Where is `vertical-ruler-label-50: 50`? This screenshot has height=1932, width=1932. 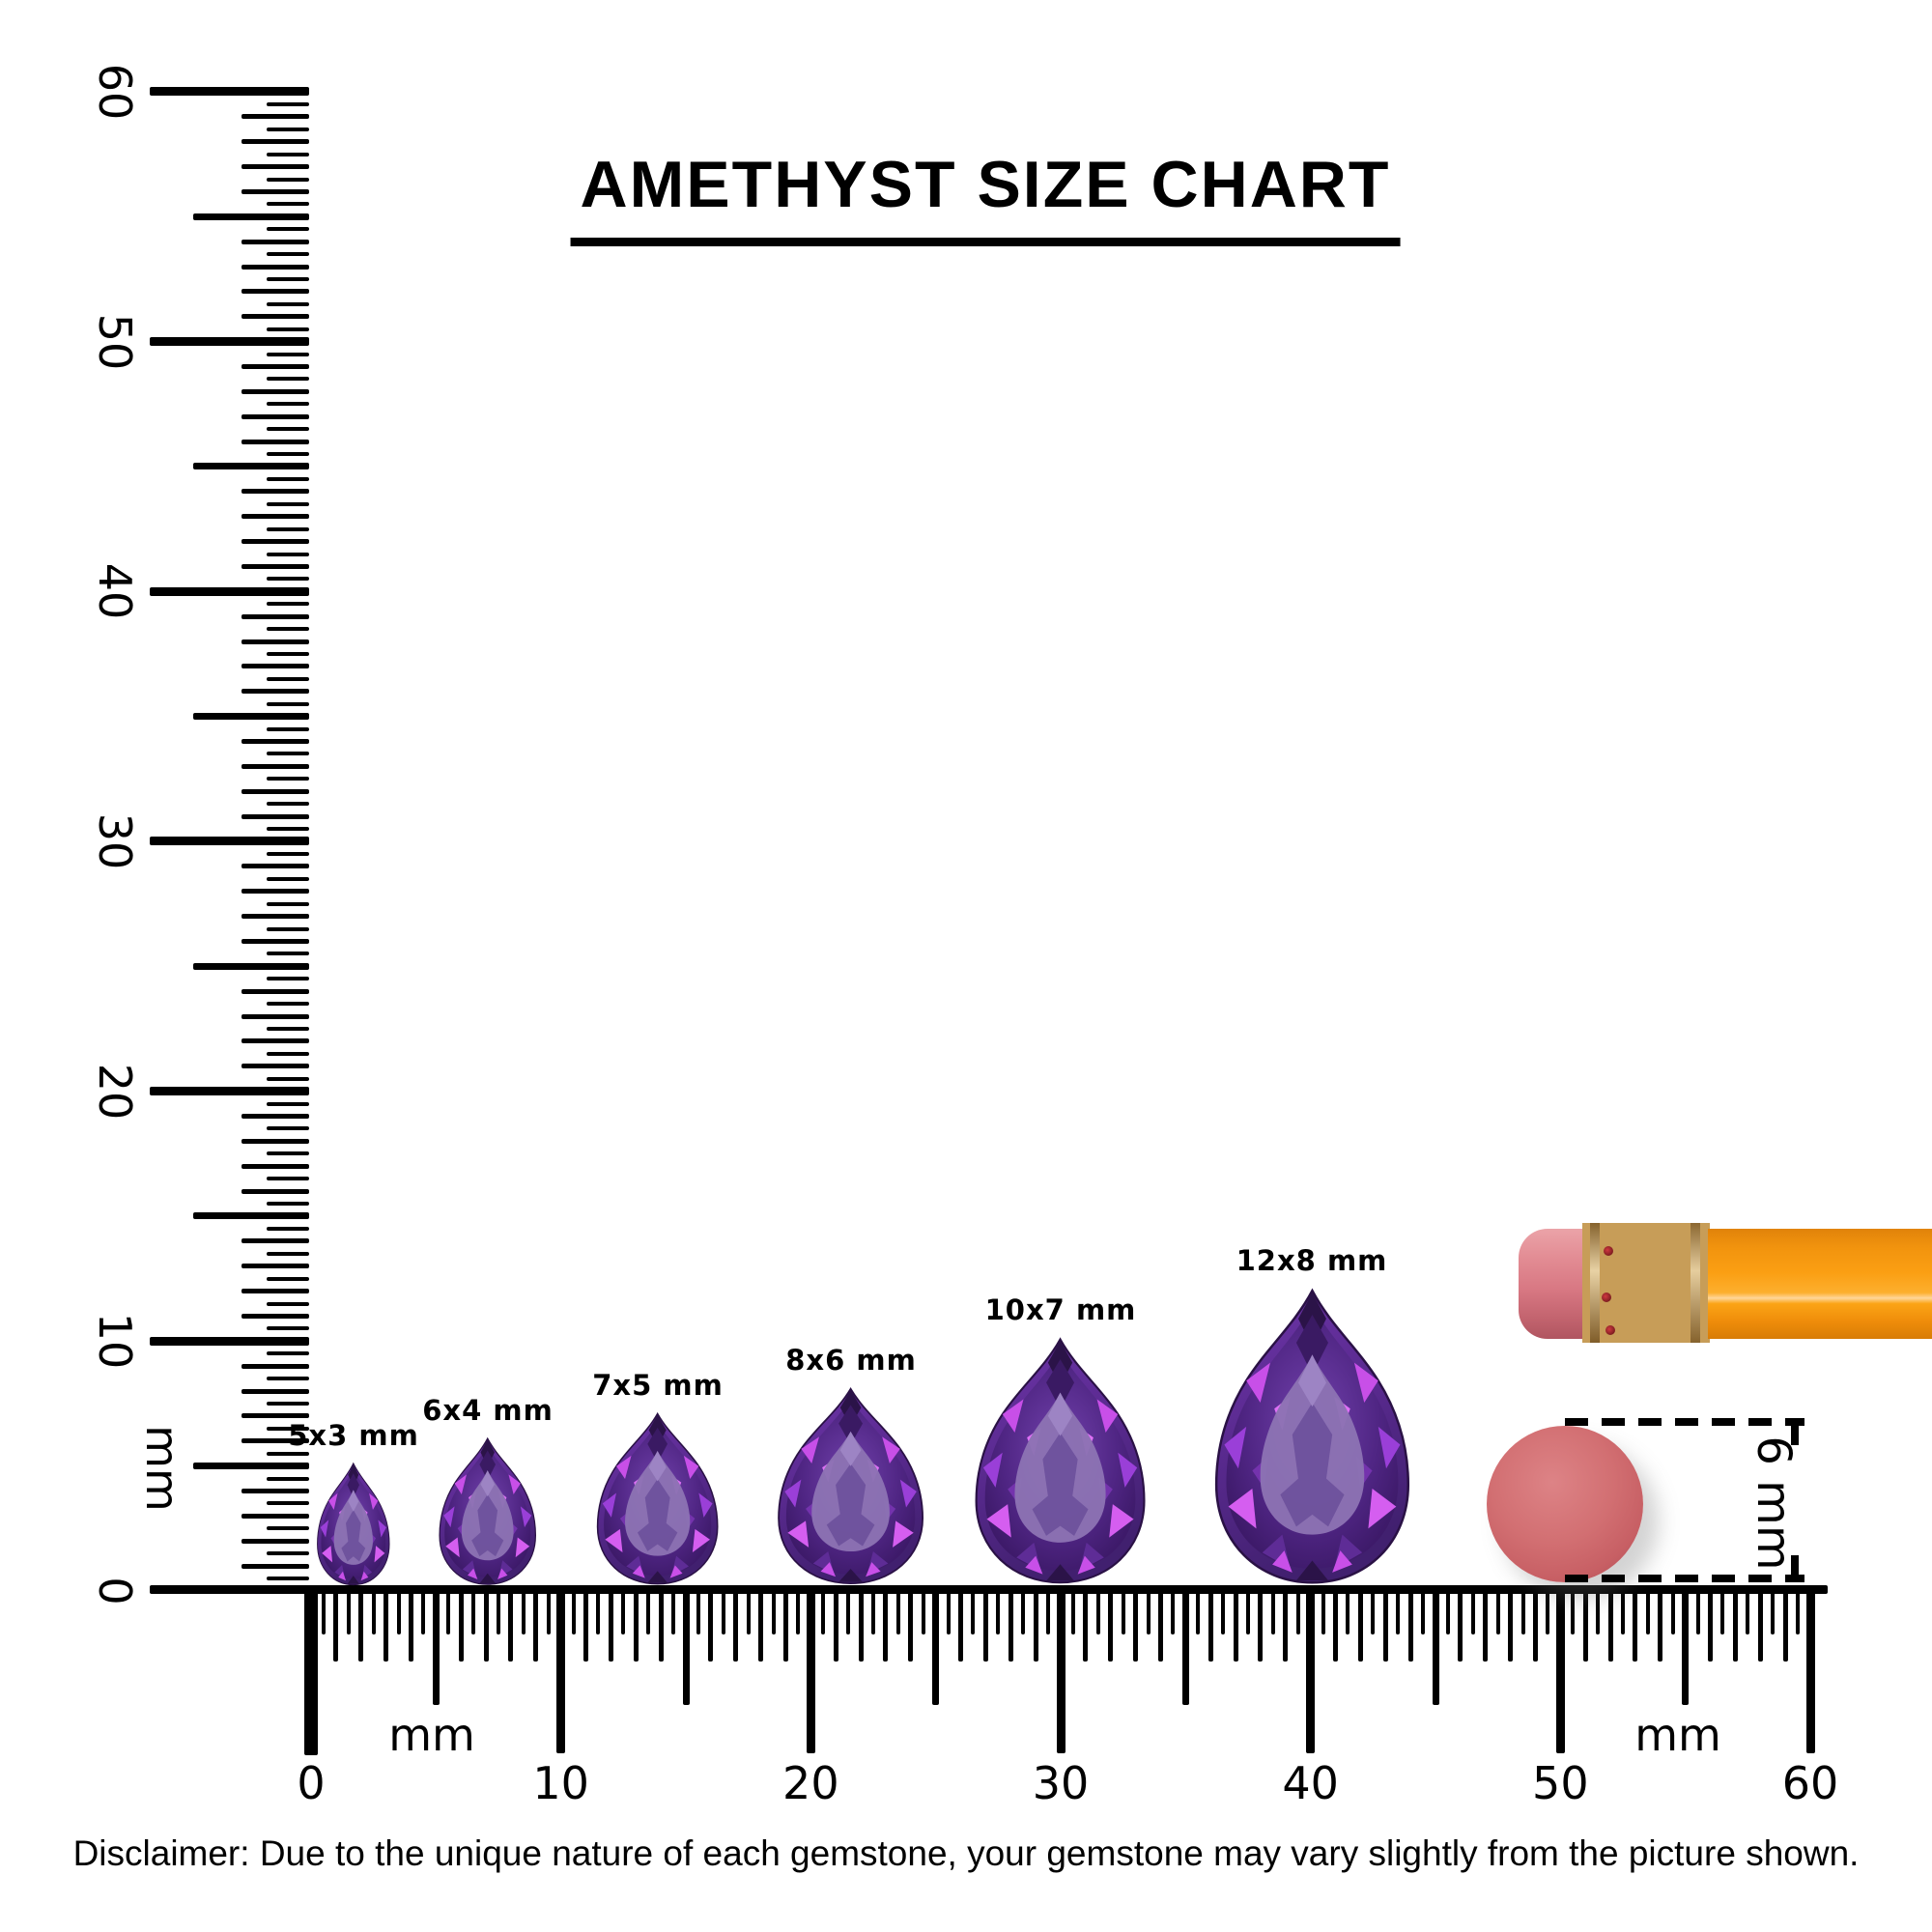
vertical-ruler-label-50: 50 is located at coordinates (115, 341).